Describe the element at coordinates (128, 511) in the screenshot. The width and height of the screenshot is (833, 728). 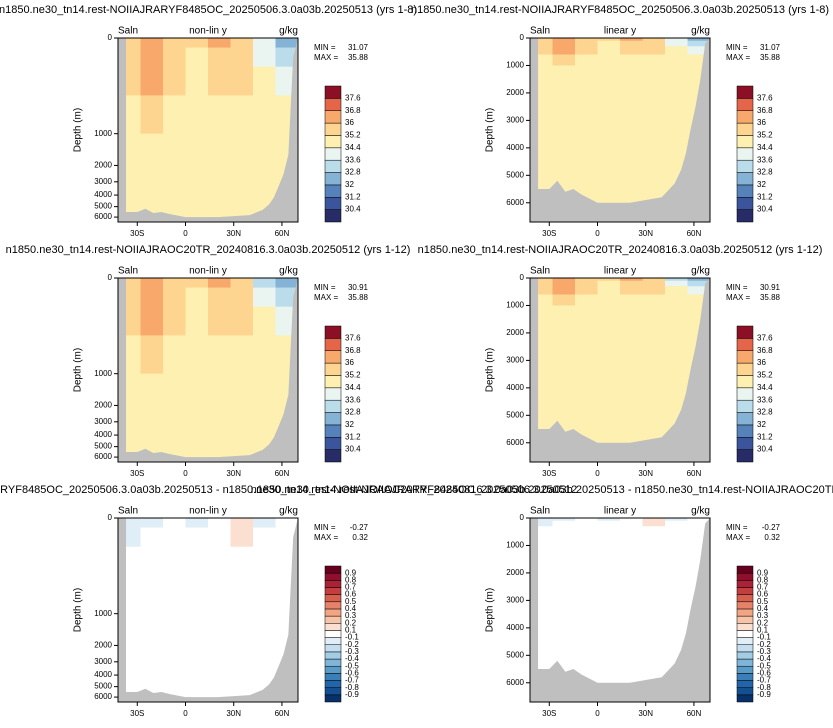
I see `field-name: Saln` at that location.